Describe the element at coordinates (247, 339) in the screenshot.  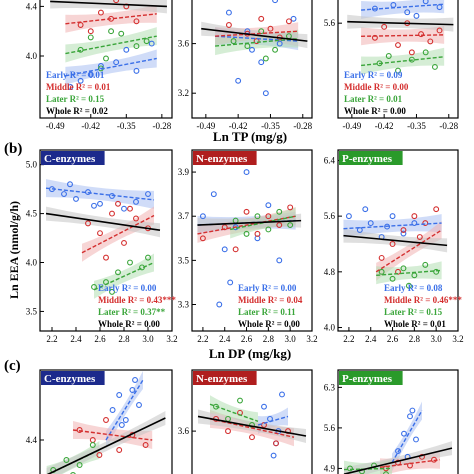
I see `panel-b-n-enzymes-x-tick-label: 2.6` at that location.